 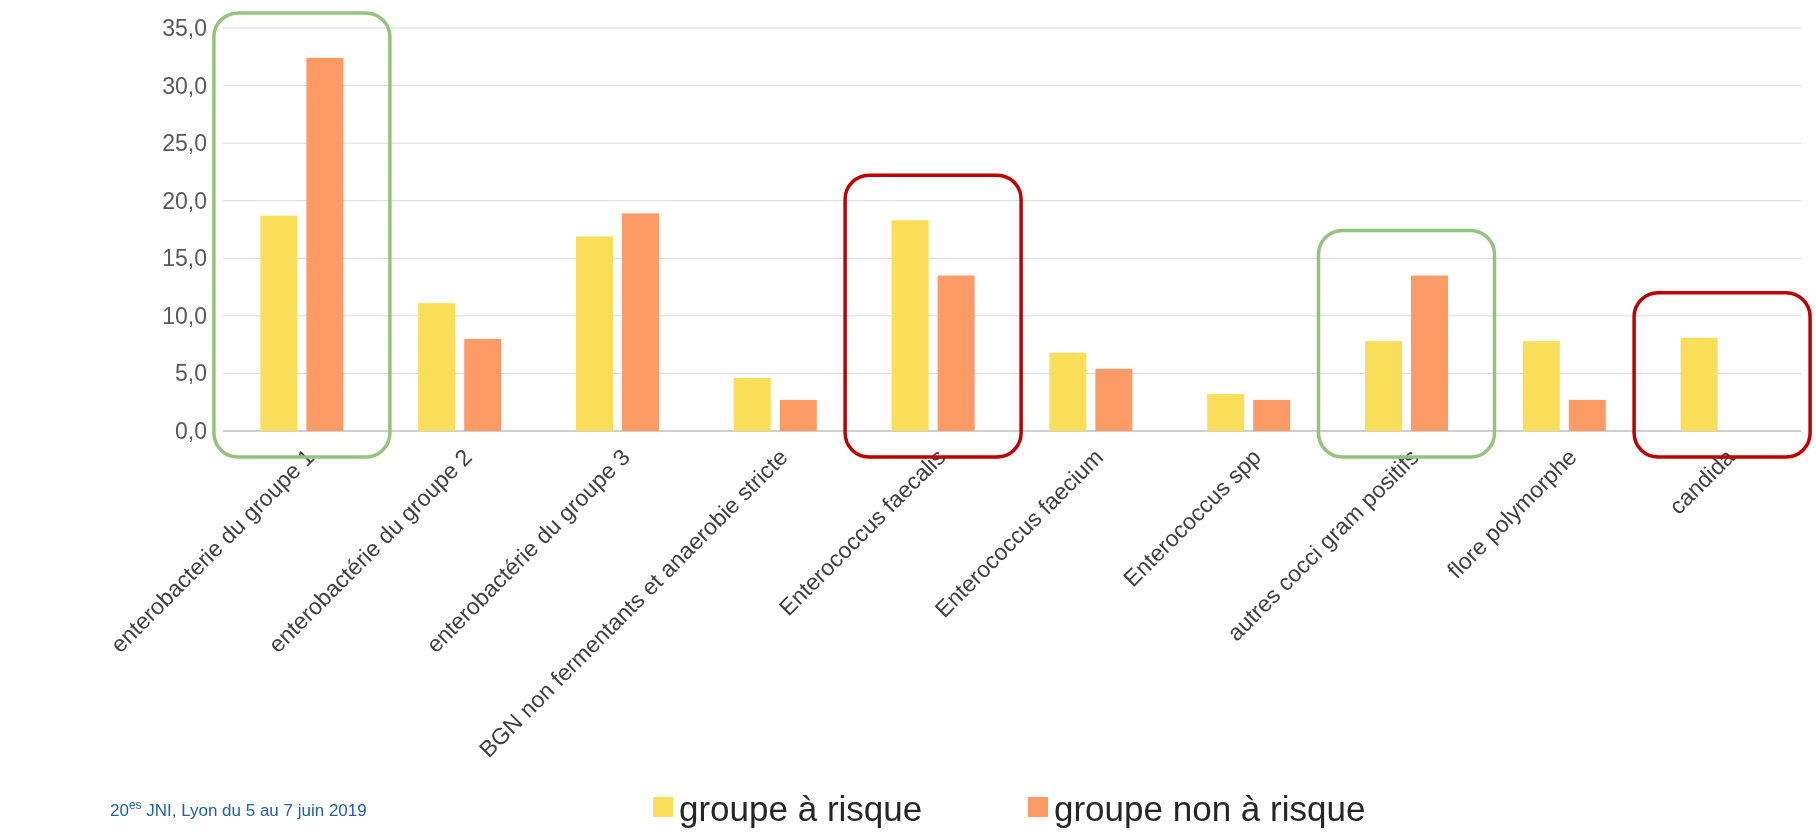 What do you see at coordinates (191, 373) in the screenshot?
I see `y-tick-label: 5,0` at bounding box center [191, 373].